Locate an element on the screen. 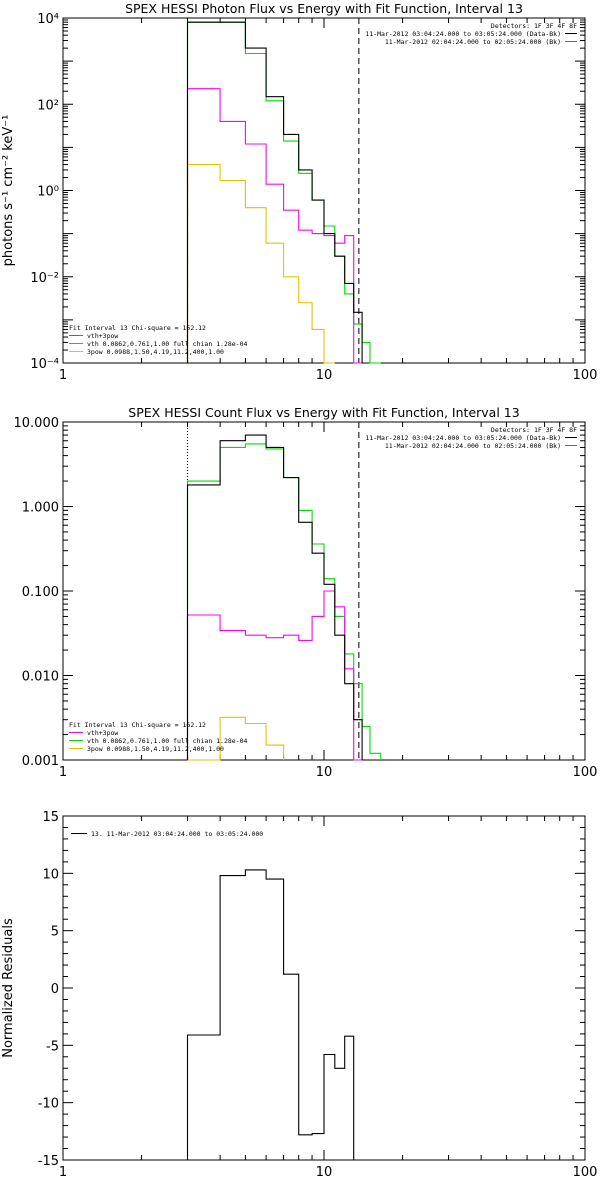 Image resolution: width=600 pixels, height=1200 pixels. y-tick-label: 10² is located at coordinates (48, 105).